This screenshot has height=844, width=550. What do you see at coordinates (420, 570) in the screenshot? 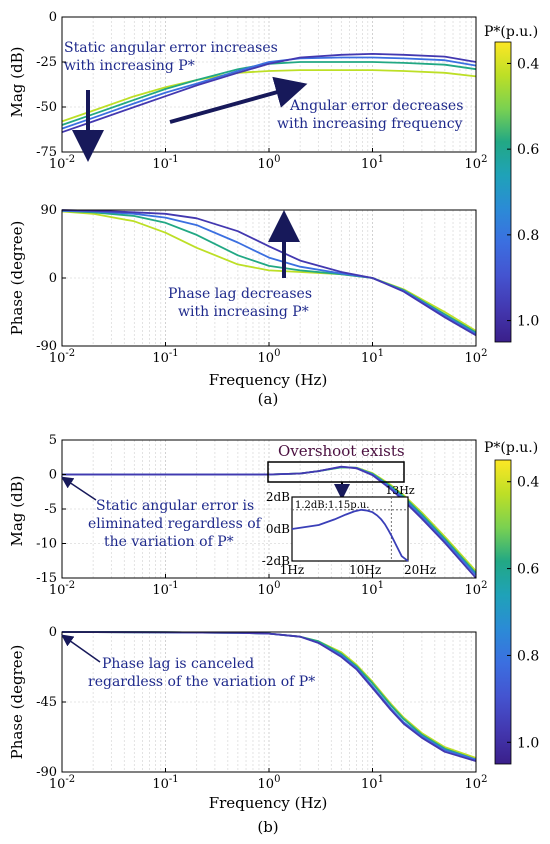
I see `inset-xtick-label: 20Hz` at bounding box center [420, 570].